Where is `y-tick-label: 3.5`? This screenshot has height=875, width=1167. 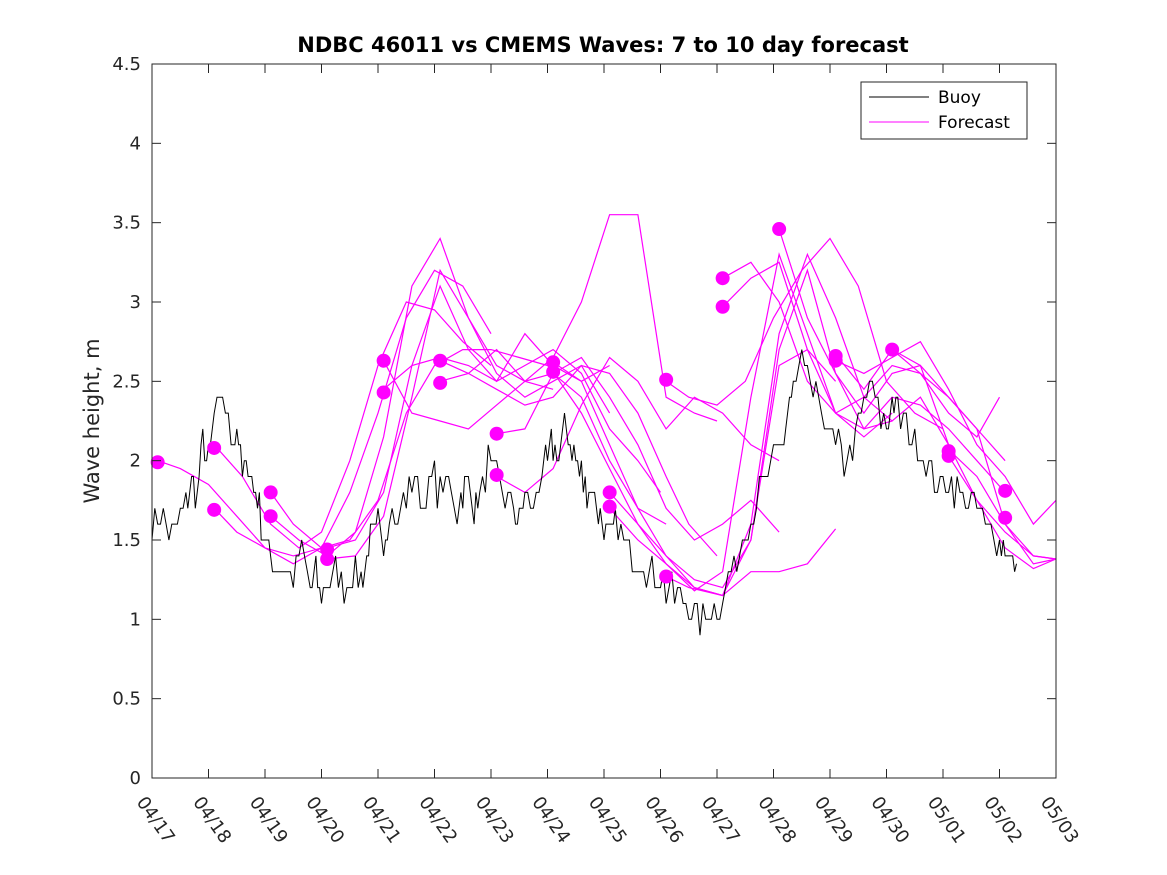
y-tick-label: 3.5 is located at coordinates (126, 223).